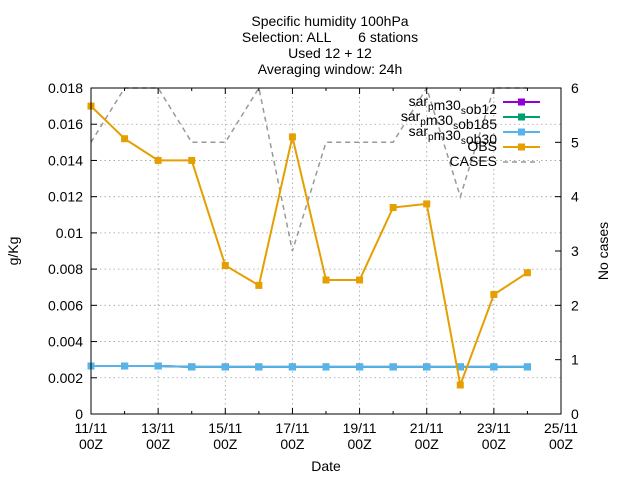 Image resolution: width=640 pixels, height=480 pixels. Describe the element at coordinates (13, 251) in the screenshot. I see `y-axis-label: g/Kg` at that location.